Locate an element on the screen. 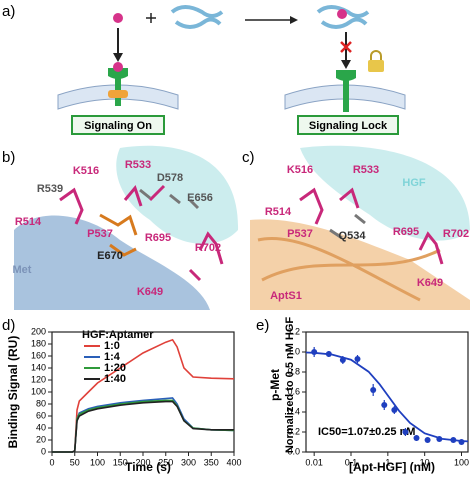 This screenshot has width=474, height=478. box-label: Signaling Lock is located at coordinates (348, 126).